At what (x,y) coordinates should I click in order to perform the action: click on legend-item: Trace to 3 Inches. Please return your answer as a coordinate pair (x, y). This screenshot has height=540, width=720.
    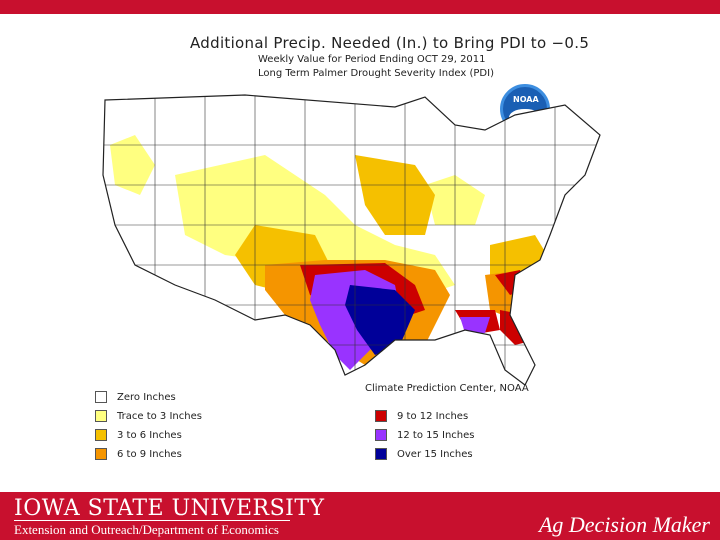
    Looking at the image, I should click on (148, 416).